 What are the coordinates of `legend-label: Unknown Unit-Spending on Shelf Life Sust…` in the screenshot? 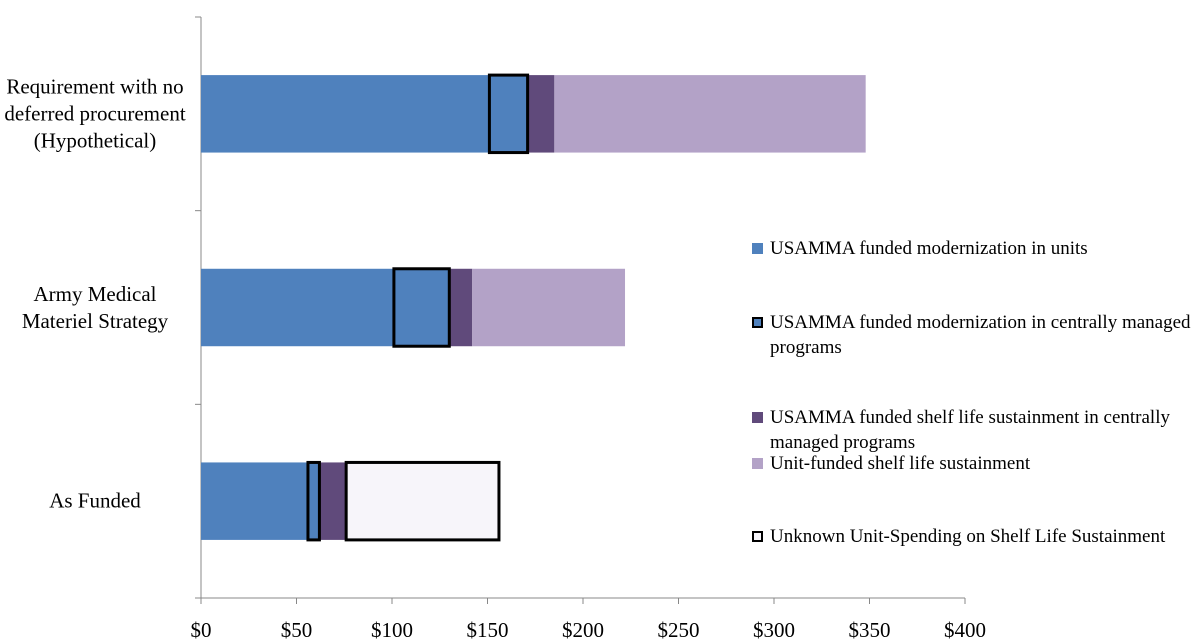 It's located at (968, 536).